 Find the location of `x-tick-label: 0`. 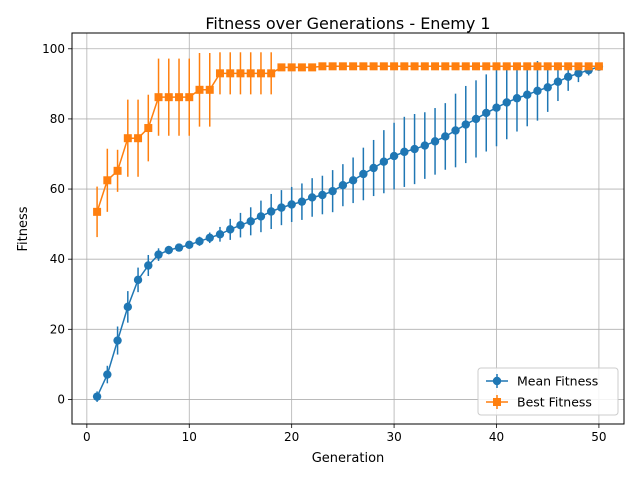

x-tick-label: 0 is located at coordinates (87, 437).